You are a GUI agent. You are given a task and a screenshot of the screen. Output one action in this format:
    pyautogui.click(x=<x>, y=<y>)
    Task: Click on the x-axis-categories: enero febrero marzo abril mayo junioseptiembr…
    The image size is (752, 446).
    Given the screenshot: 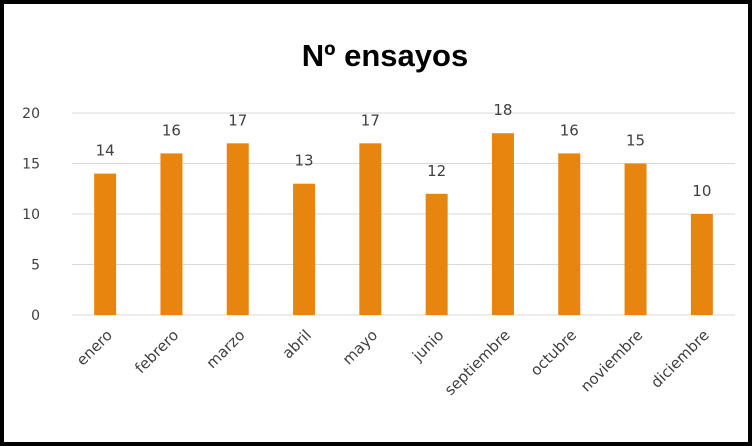 What is the action you would take?
    pyautogui.click(x=393, y=362)
    